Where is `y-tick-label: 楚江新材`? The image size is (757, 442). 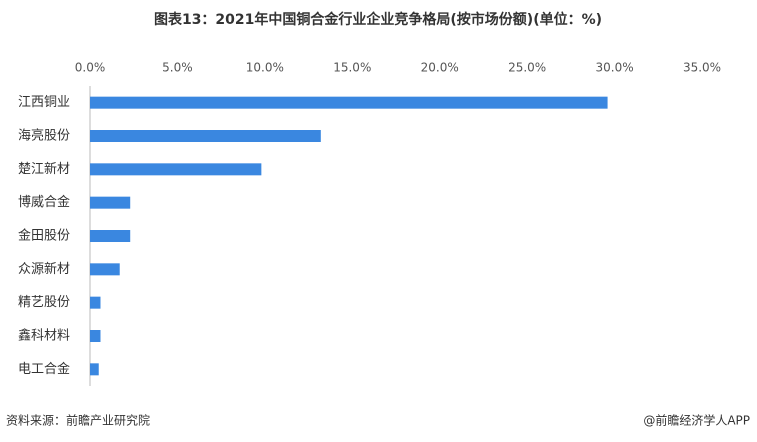
y-tick-label: 楚江新材 is located at coordinates (44, 169).